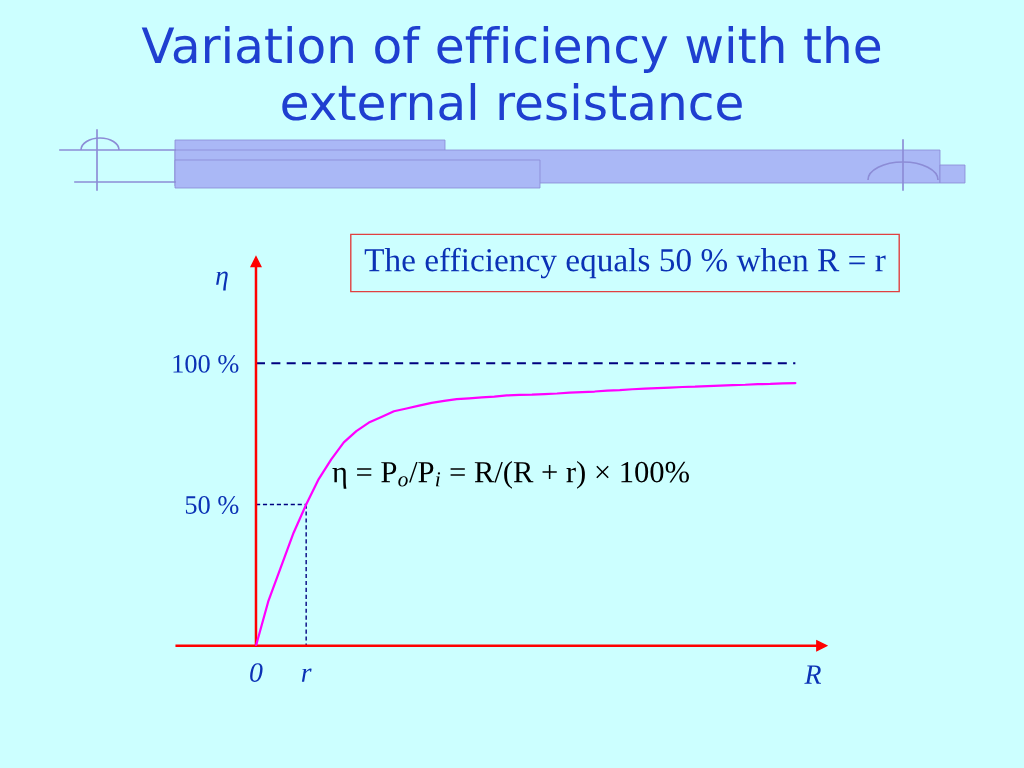 The width and height of the screenshot is (1024, 768). I want to click on y-axis-title: η, so click(222, 281).